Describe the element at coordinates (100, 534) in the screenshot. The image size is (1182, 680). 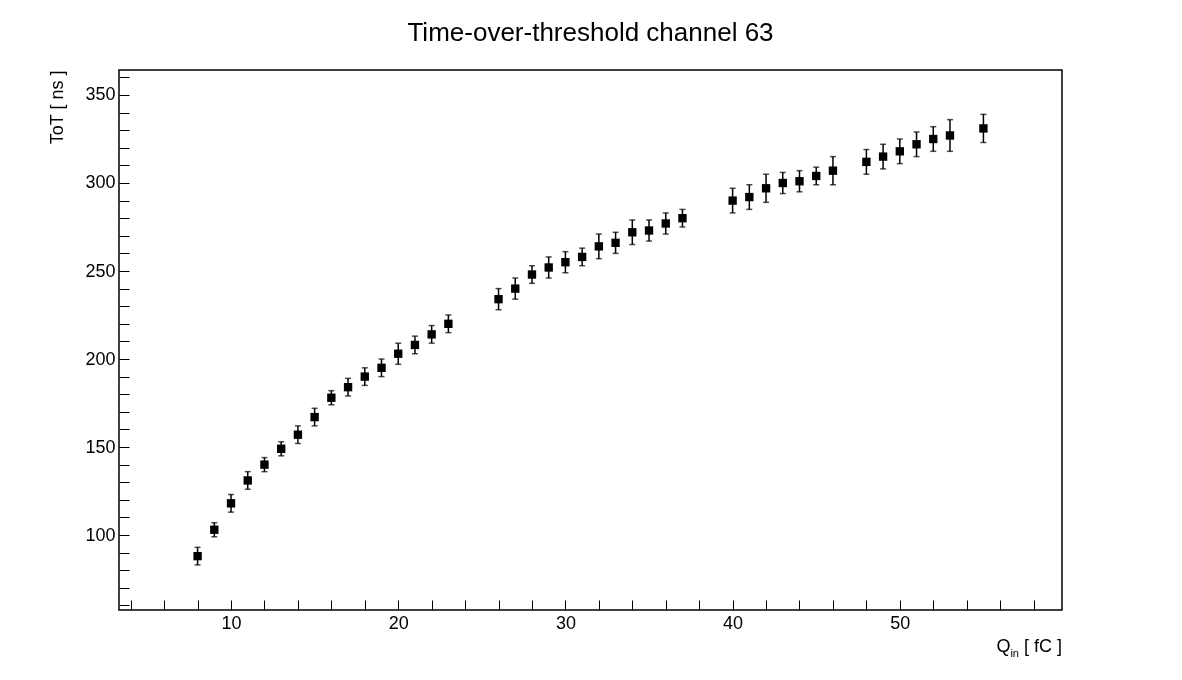
I see `y-tick-label: 100` at that location.